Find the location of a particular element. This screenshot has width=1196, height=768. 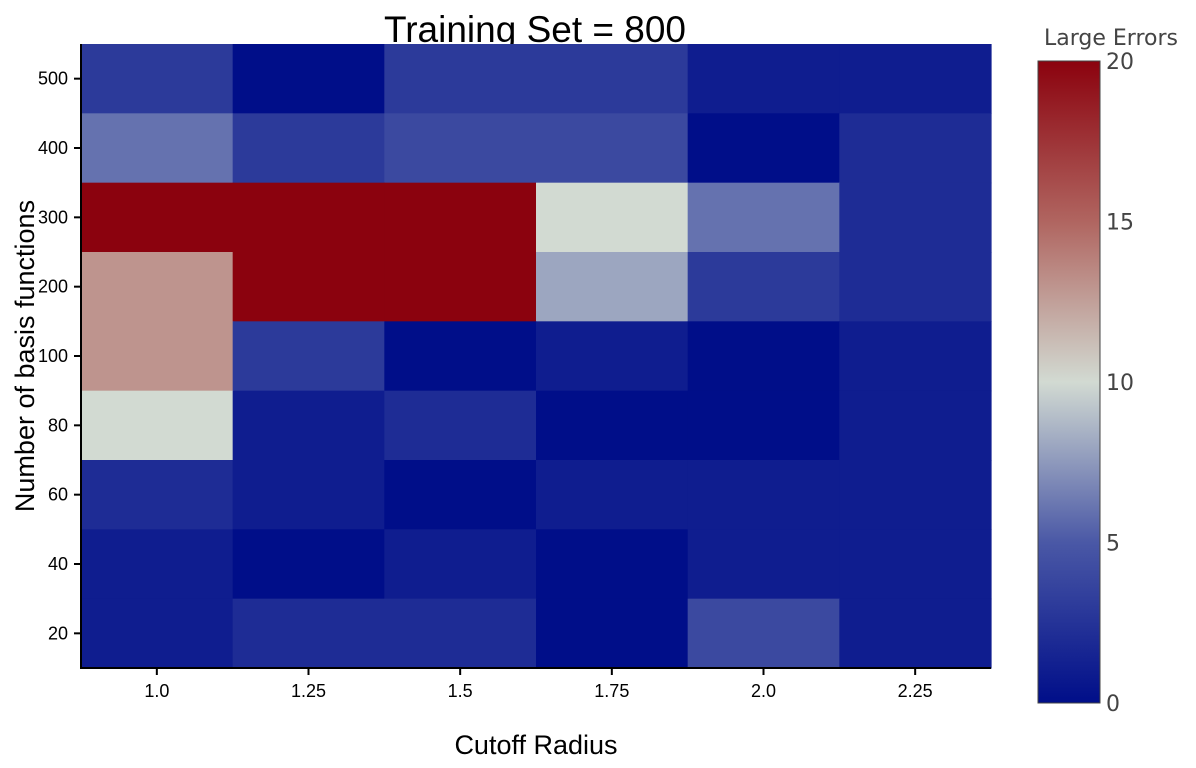

colorbar-tick-label: 5 is located at coordinates (1113, 544).